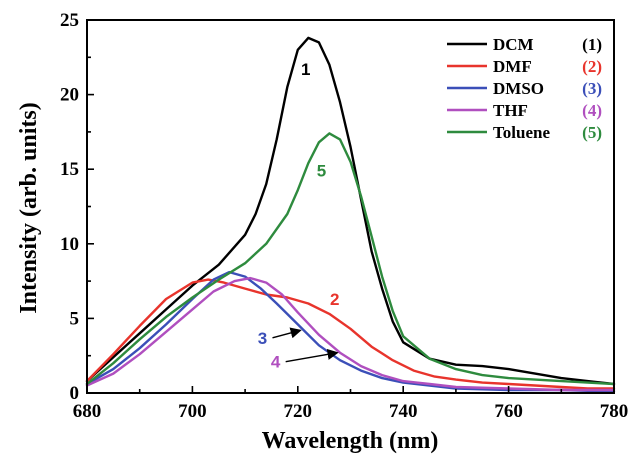 This screenshot has width=635, height=465. I want to click on legend-label-thf: THF, so click(510, 110).